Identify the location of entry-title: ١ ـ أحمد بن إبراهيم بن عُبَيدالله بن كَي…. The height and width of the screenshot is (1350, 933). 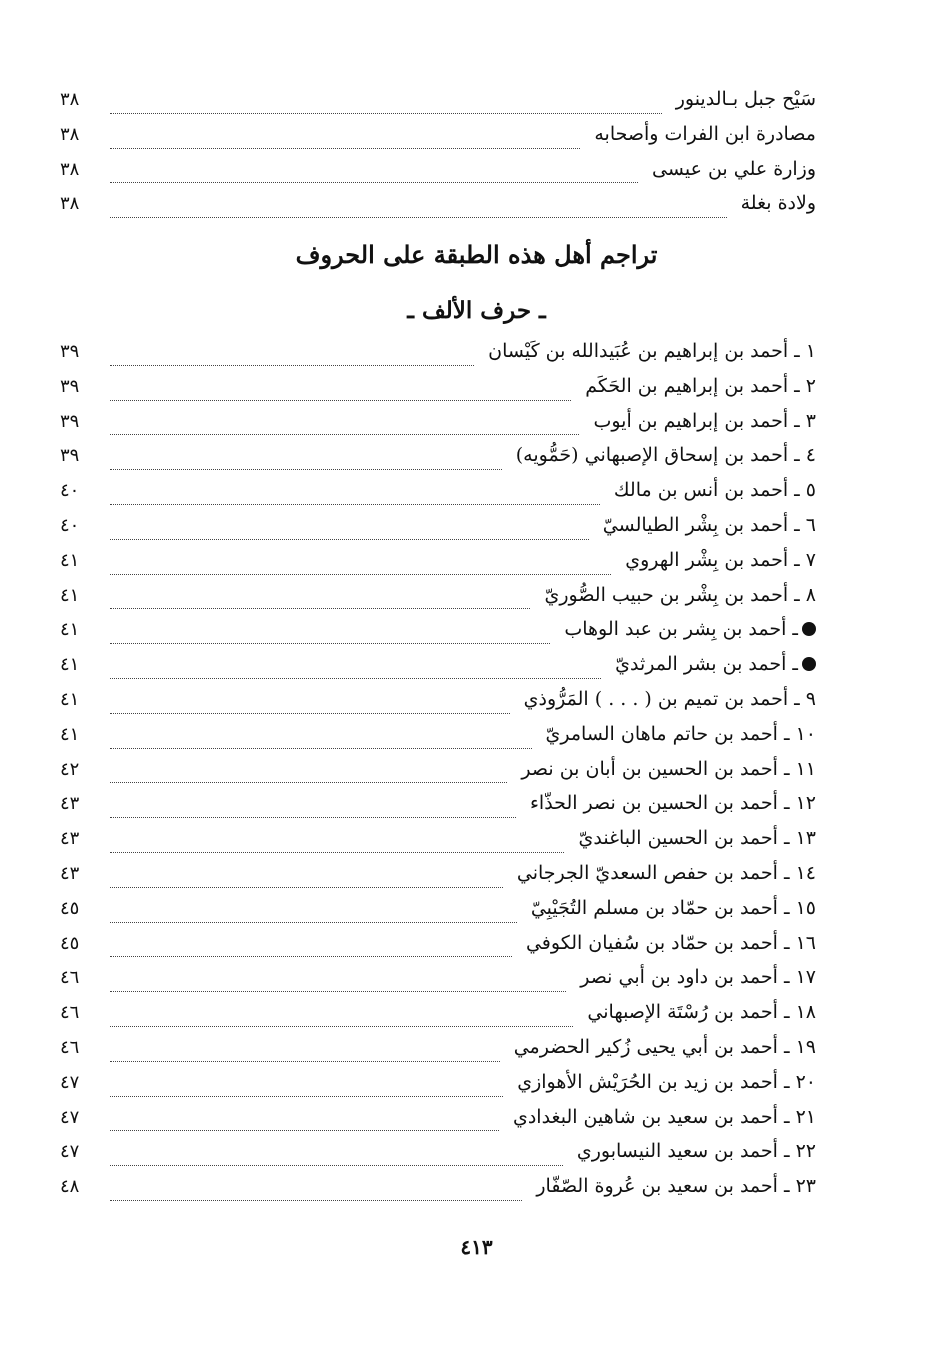
(645, 351).